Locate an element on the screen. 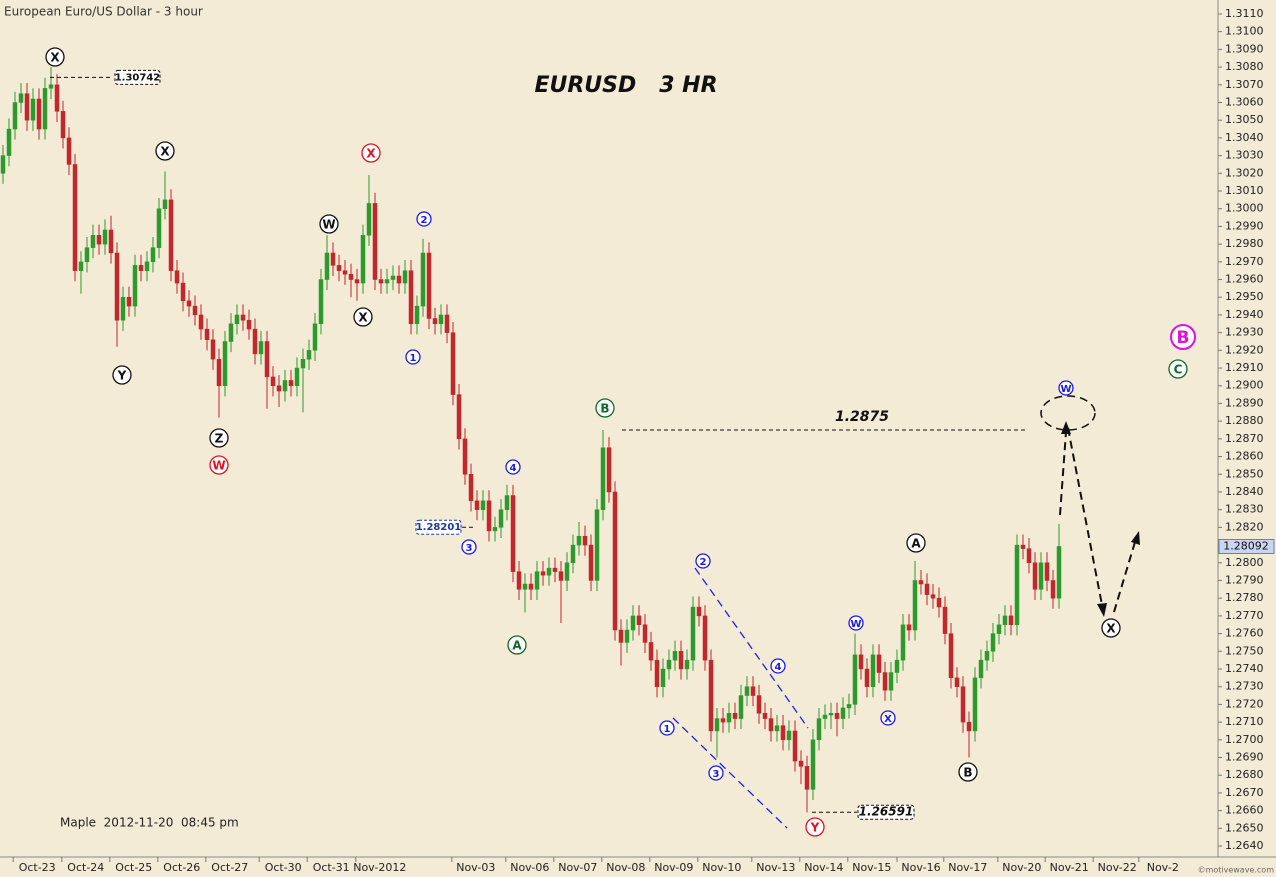 Image resolution: width=1276 pixels, height=877 pixels. last-price-box is located at coordinates (1246, 546).